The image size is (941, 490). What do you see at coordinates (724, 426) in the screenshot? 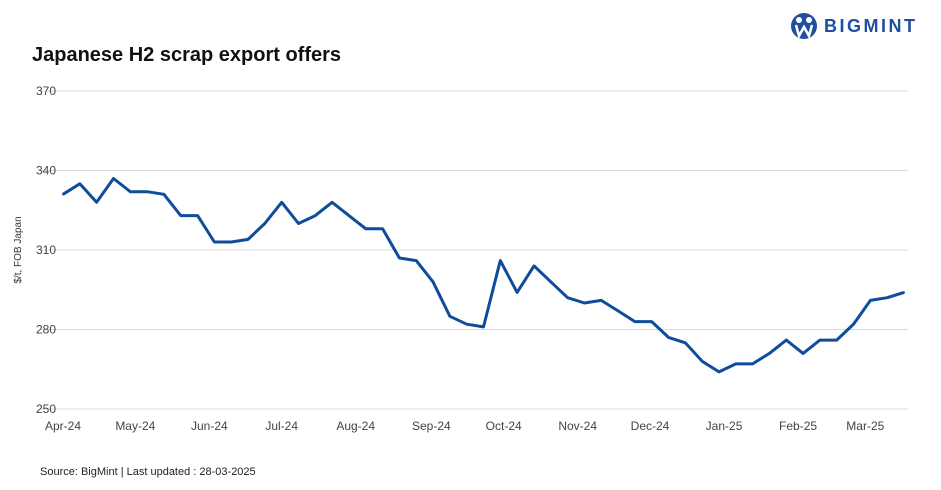
I see `x-tick-label: Jan-25` at bounding box center [724, 426].